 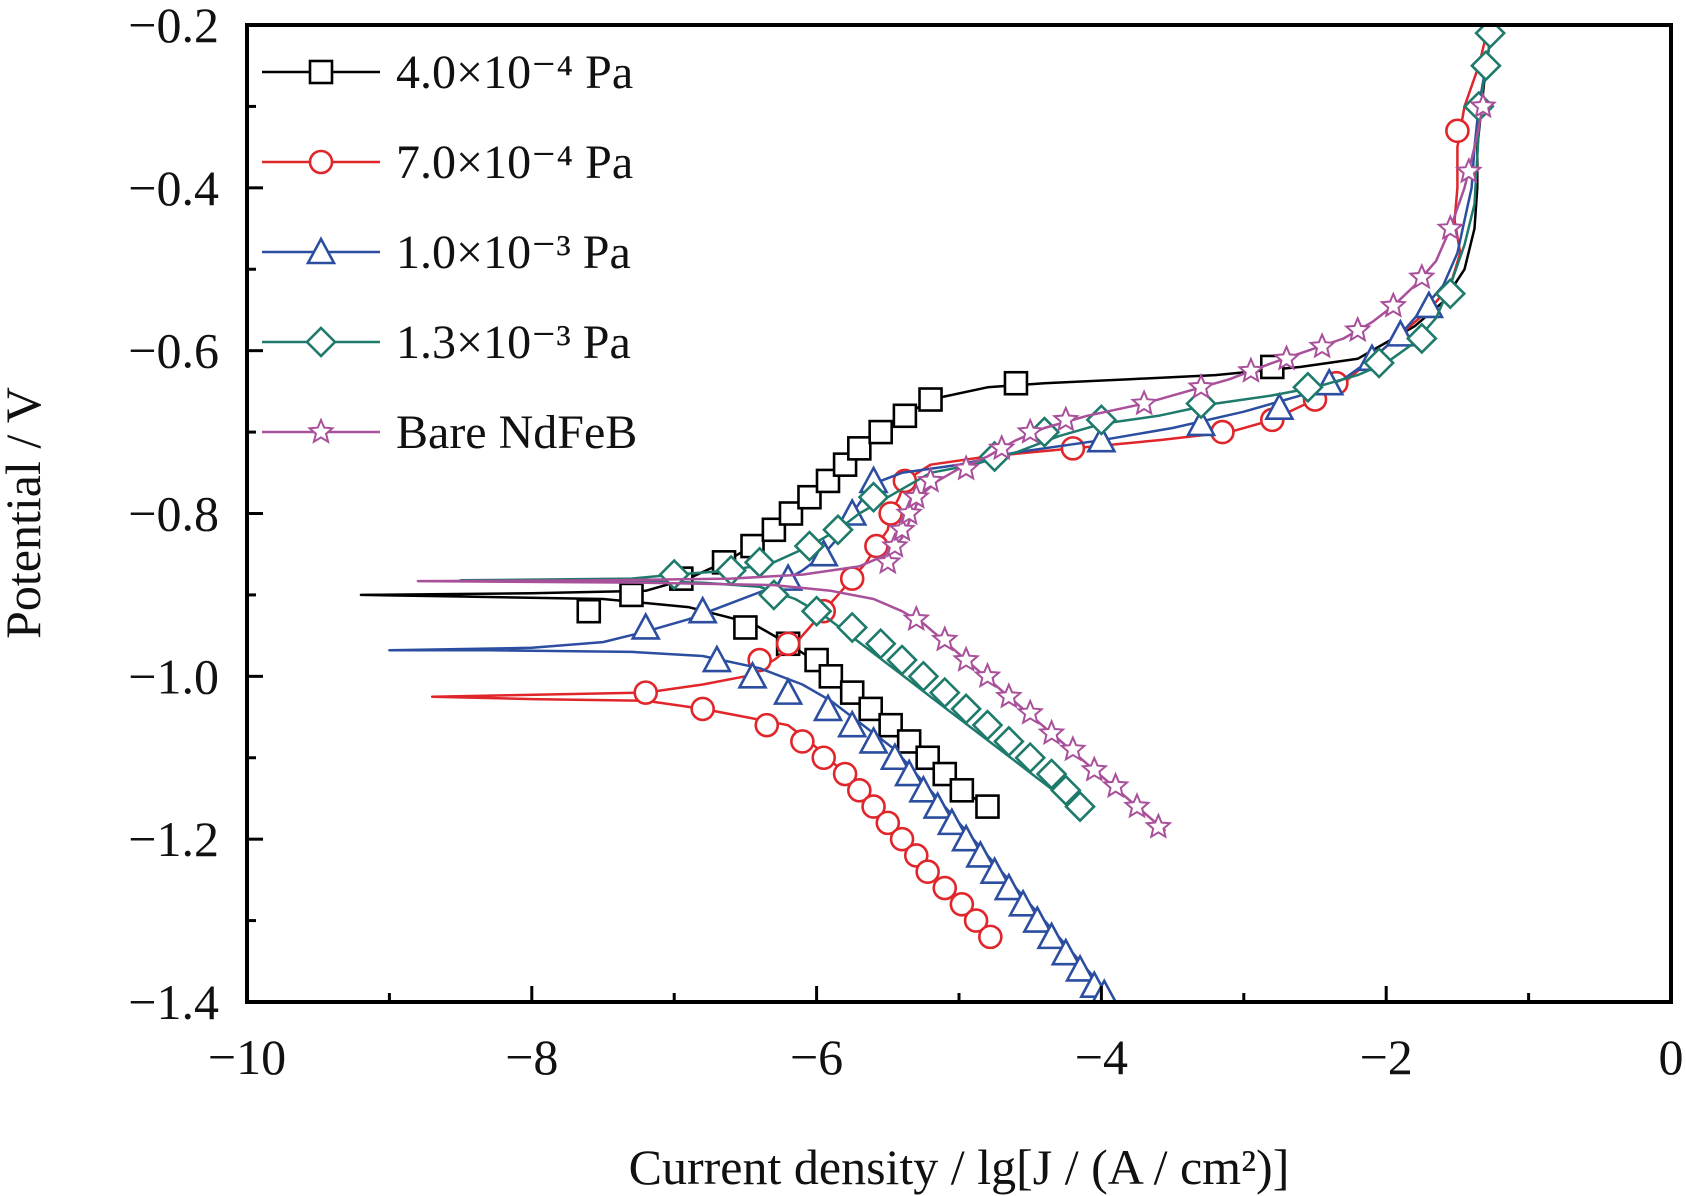 What do you see at coordinates (531, 1057) in the screenshot?
I see `x-tick-label: −8` at bounding box center [531, 1057].